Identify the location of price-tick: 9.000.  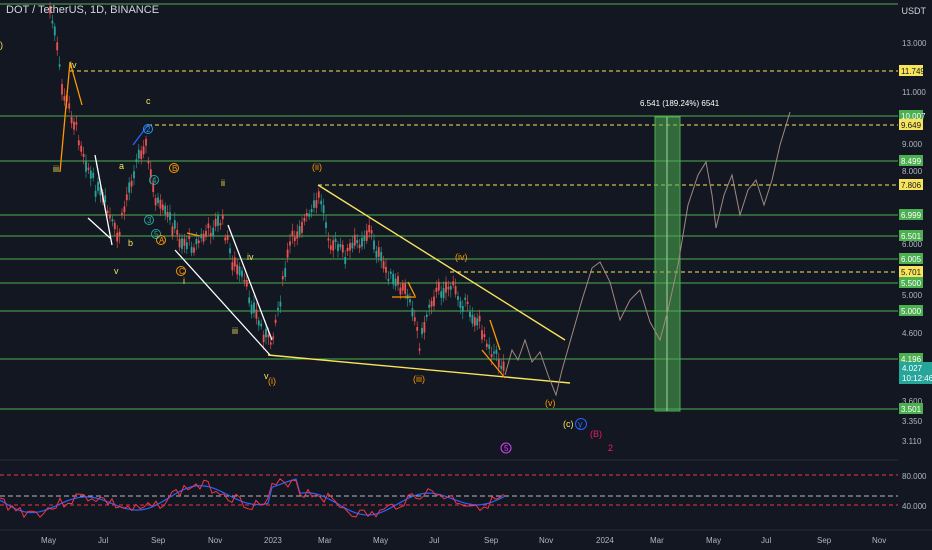
(912, 144).